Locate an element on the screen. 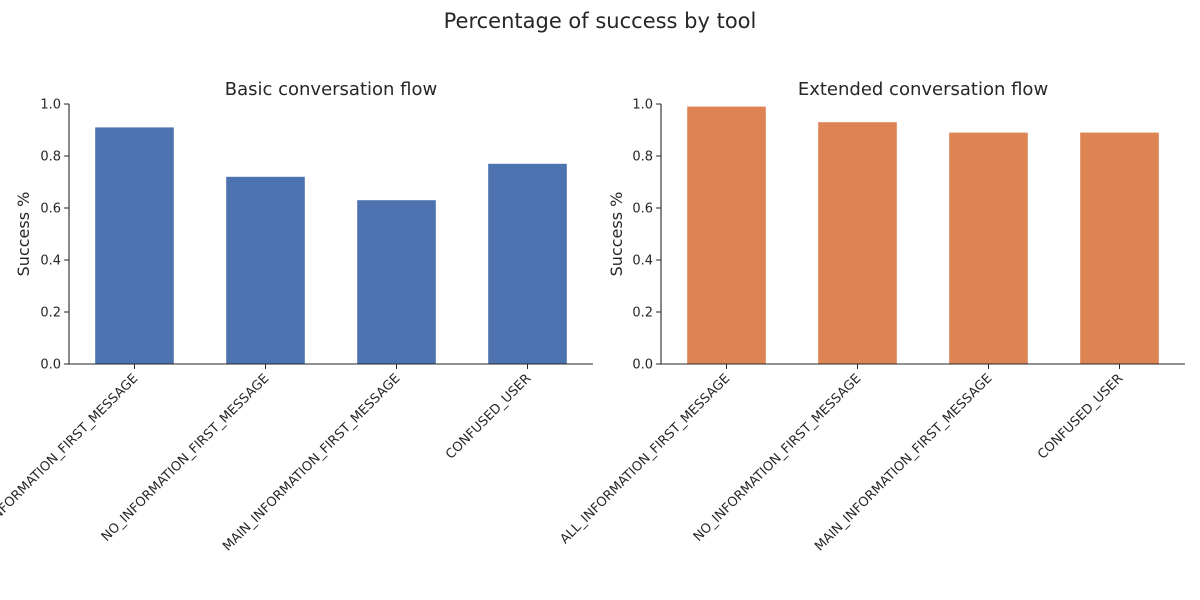  chart-title: Extended conversation flow is located at coordinates (923, 89).